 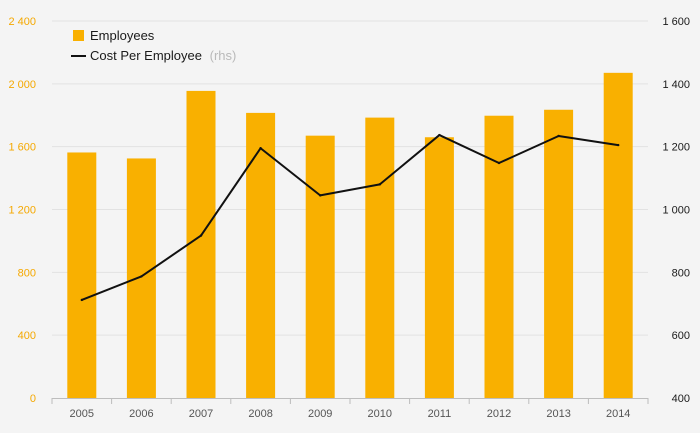 What do you see at coordinates (558, 136) in the screenshot?
I see `point-cost-per-employee-2013` at bounding box center [558, 136].